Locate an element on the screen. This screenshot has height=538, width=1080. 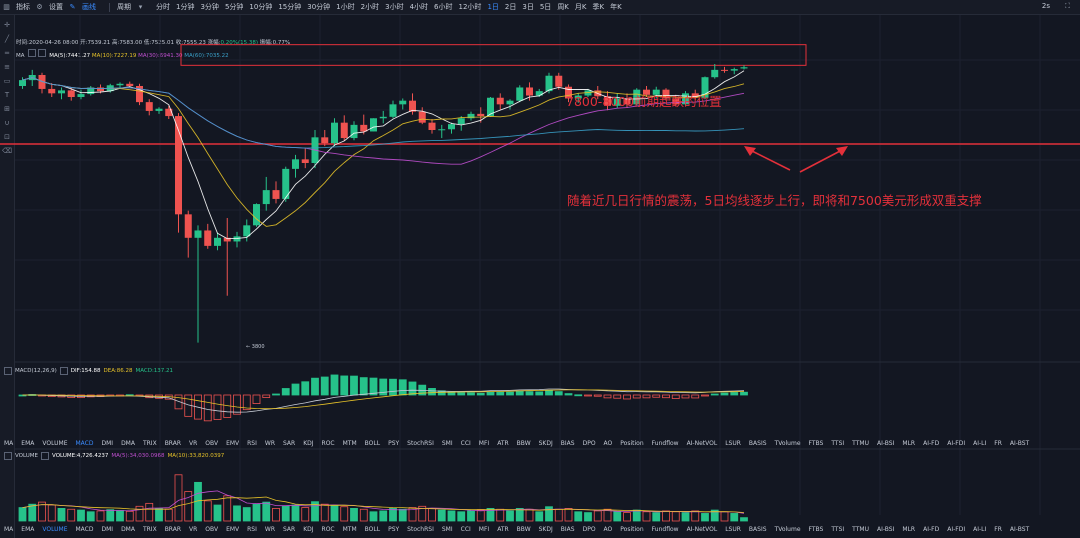
indicator-tab: TTSI is located at coordinates (838, 443).